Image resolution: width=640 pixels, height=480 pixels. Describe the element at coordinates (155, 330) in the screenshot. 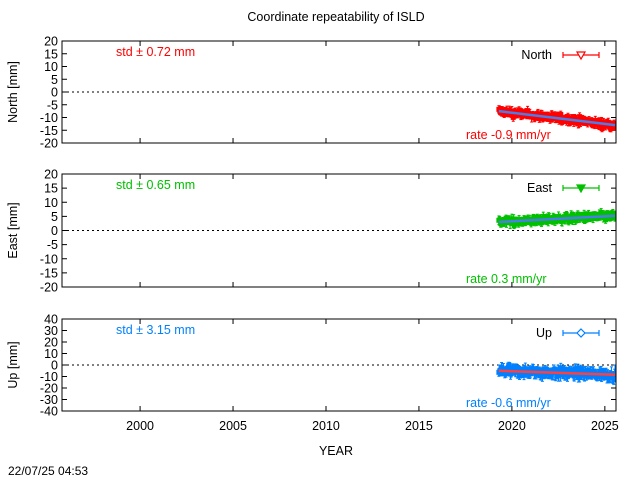

I see `std-annotation: std ± 3.15 mm` at that location.